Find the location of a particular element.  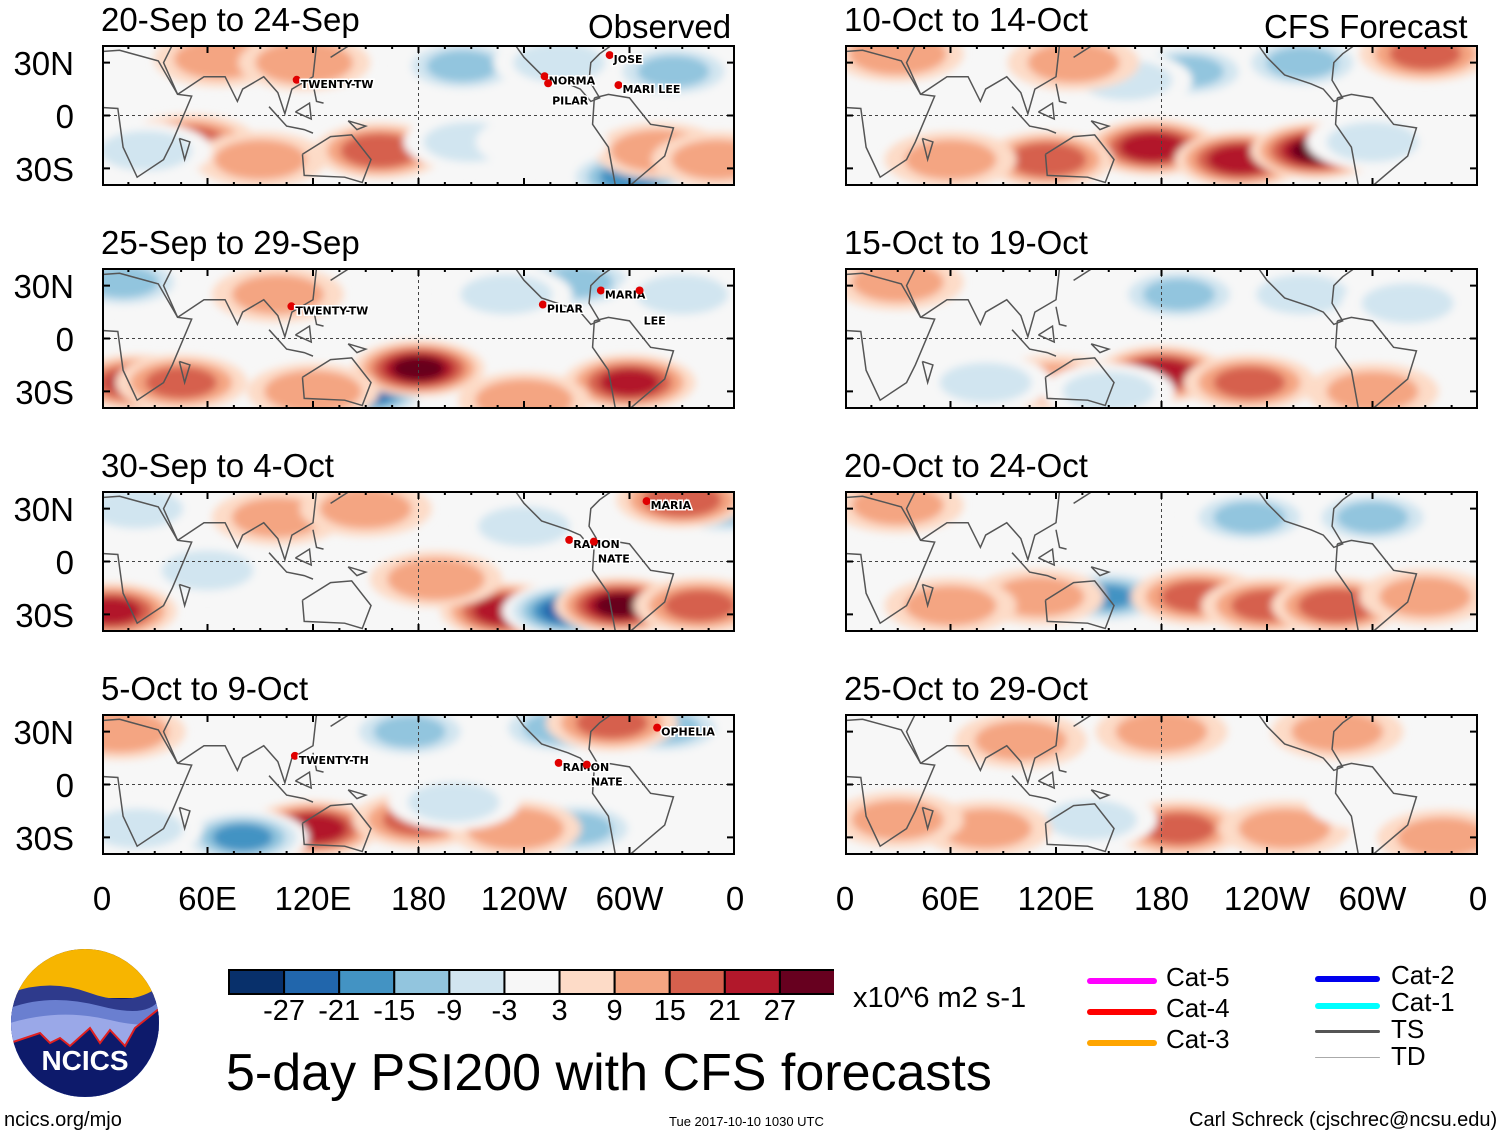

lon-label: 0 is located at coordinates (102, 898).